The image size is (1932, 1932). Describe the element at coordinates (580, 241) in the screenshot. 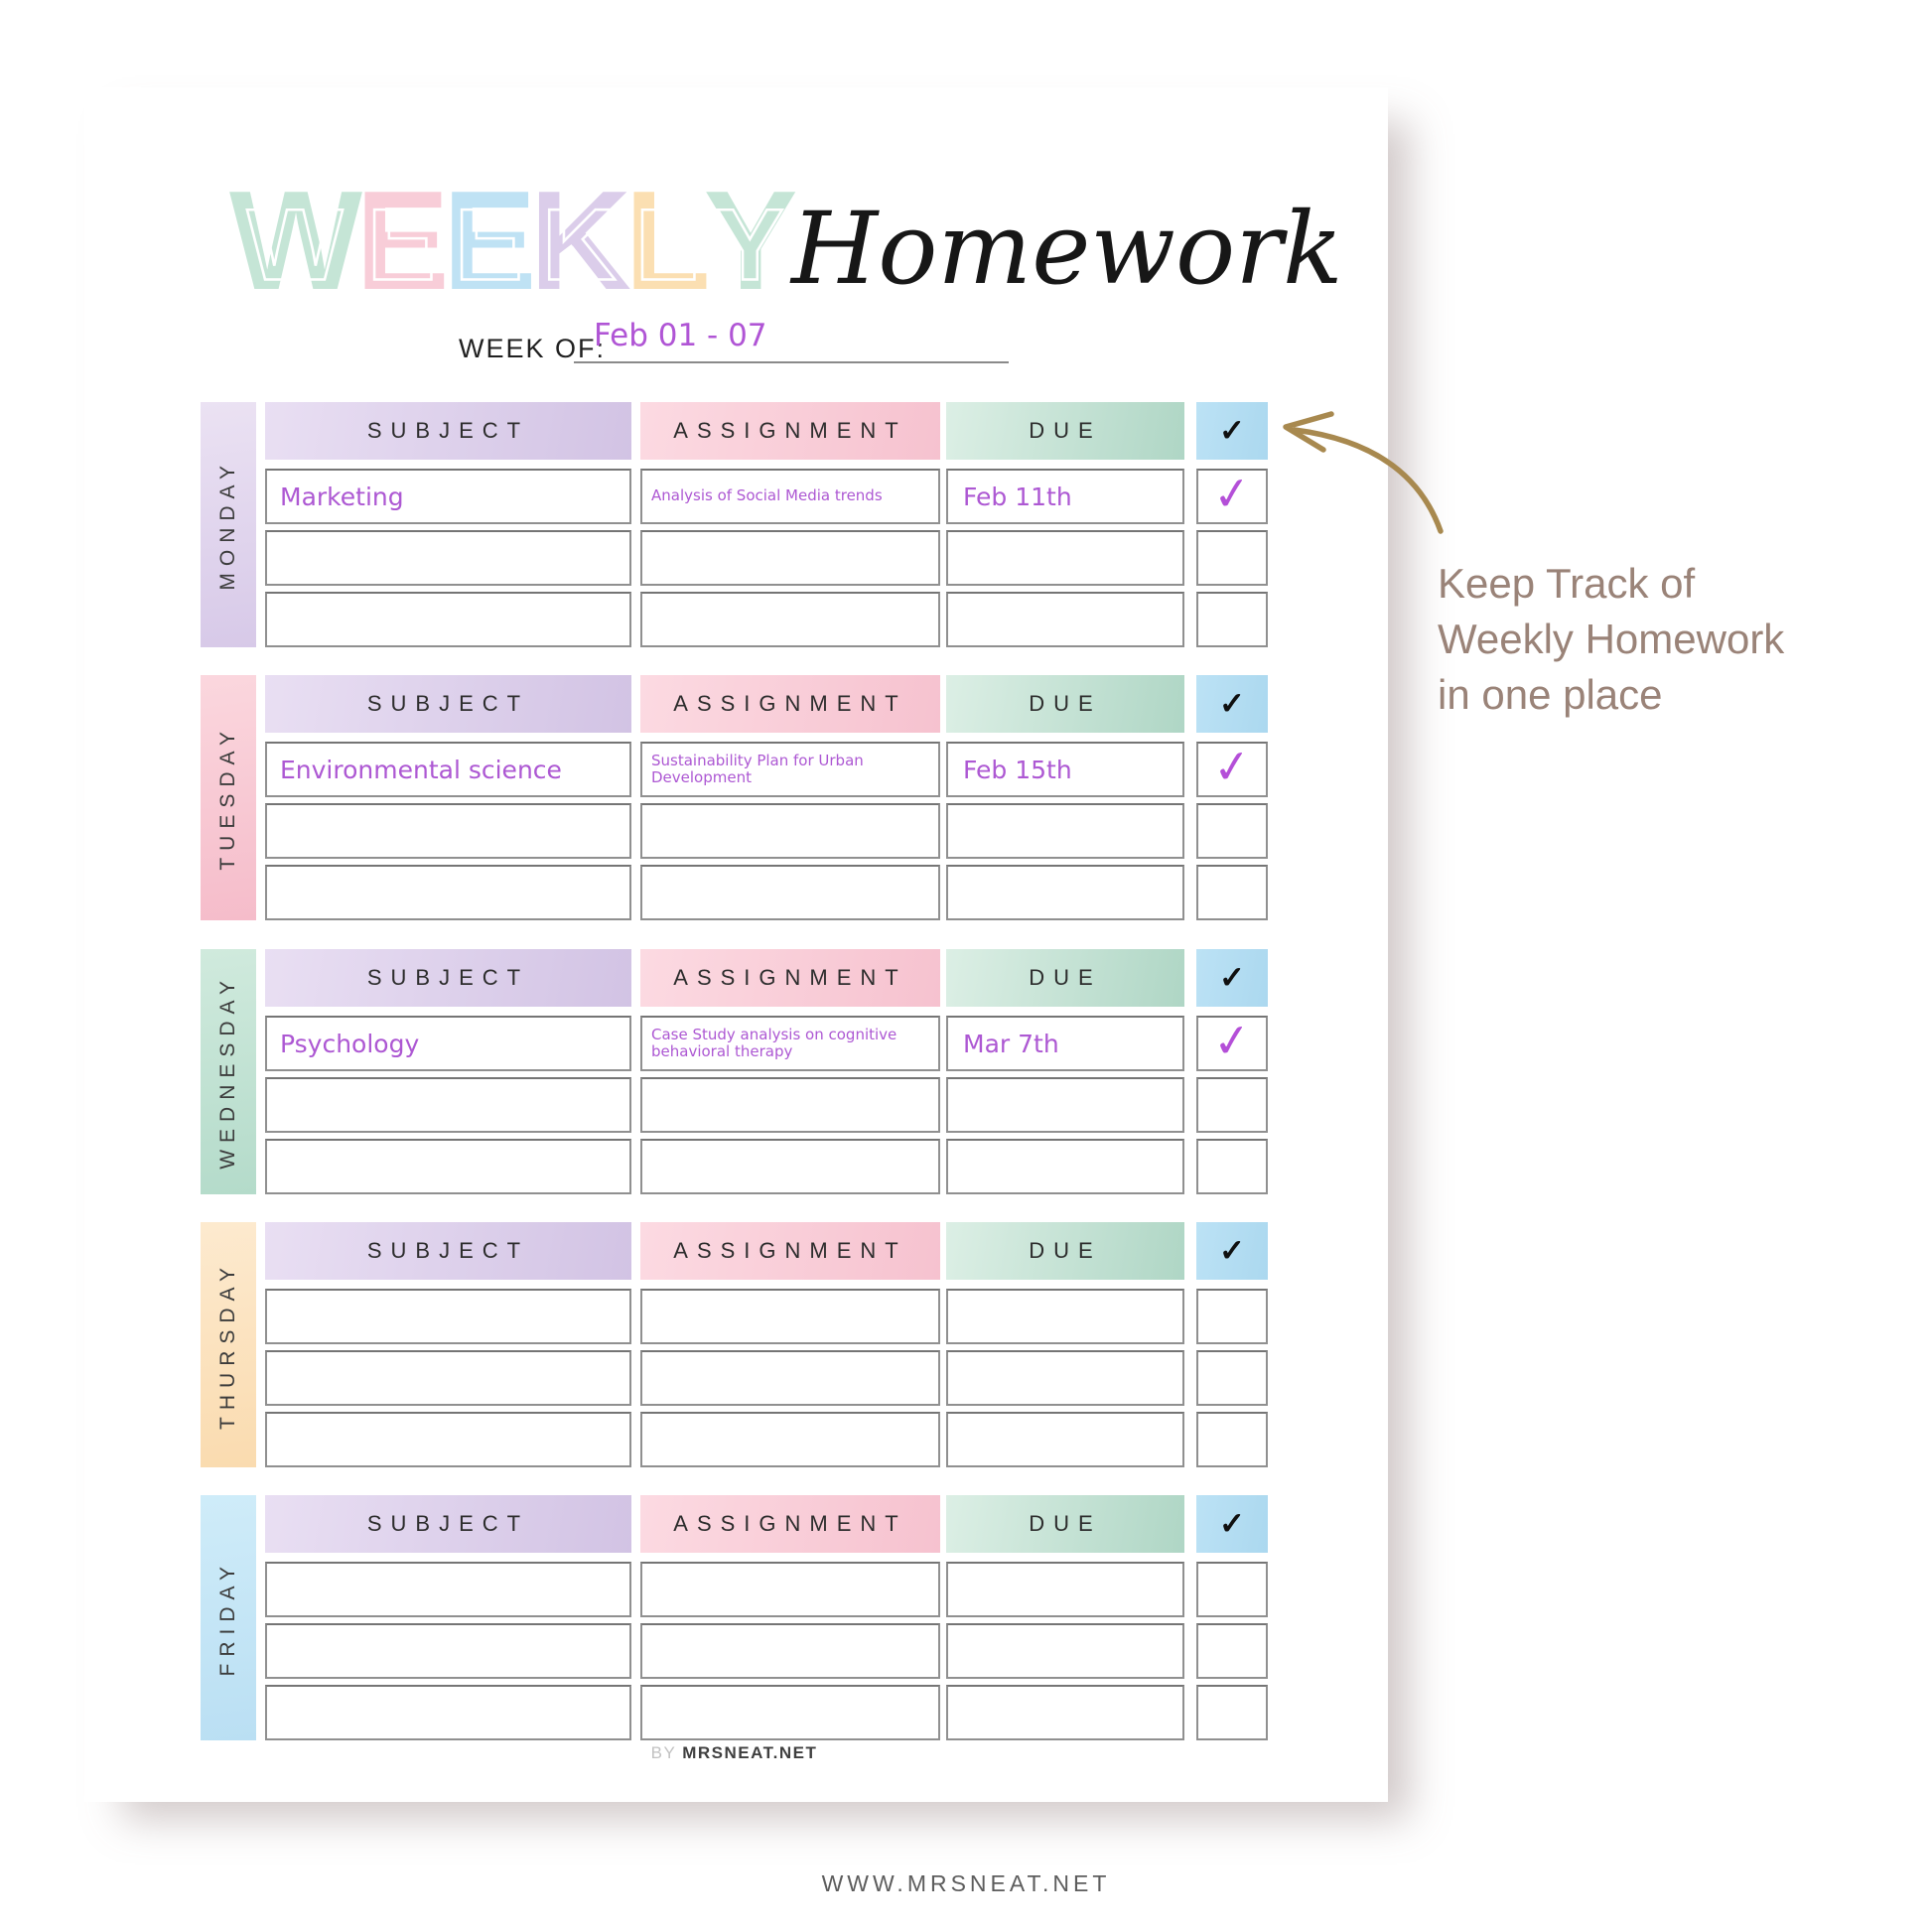

I see `title-letter: K` at that location.